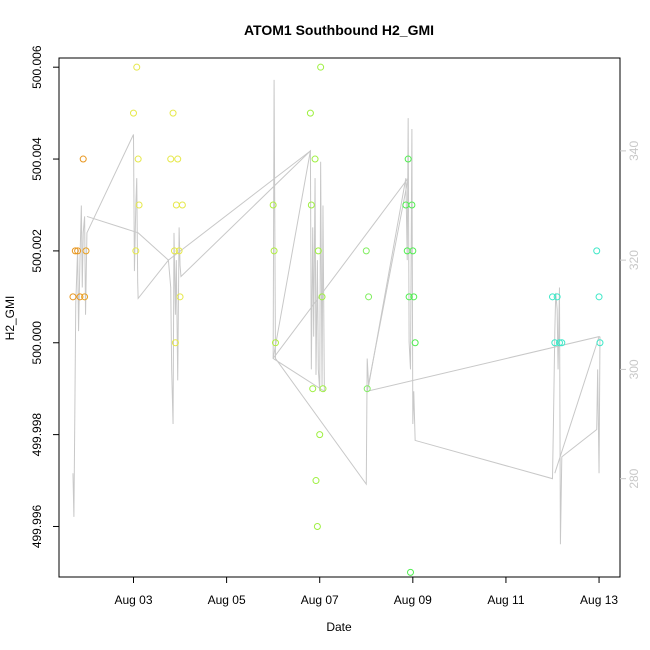 The width and height of the screenshot is (650, 650). I want to click on x-axis: Aug 03 Aug 05 Aug 07 Aug 09 Aug 11 Aug 13, so click(366, 592).